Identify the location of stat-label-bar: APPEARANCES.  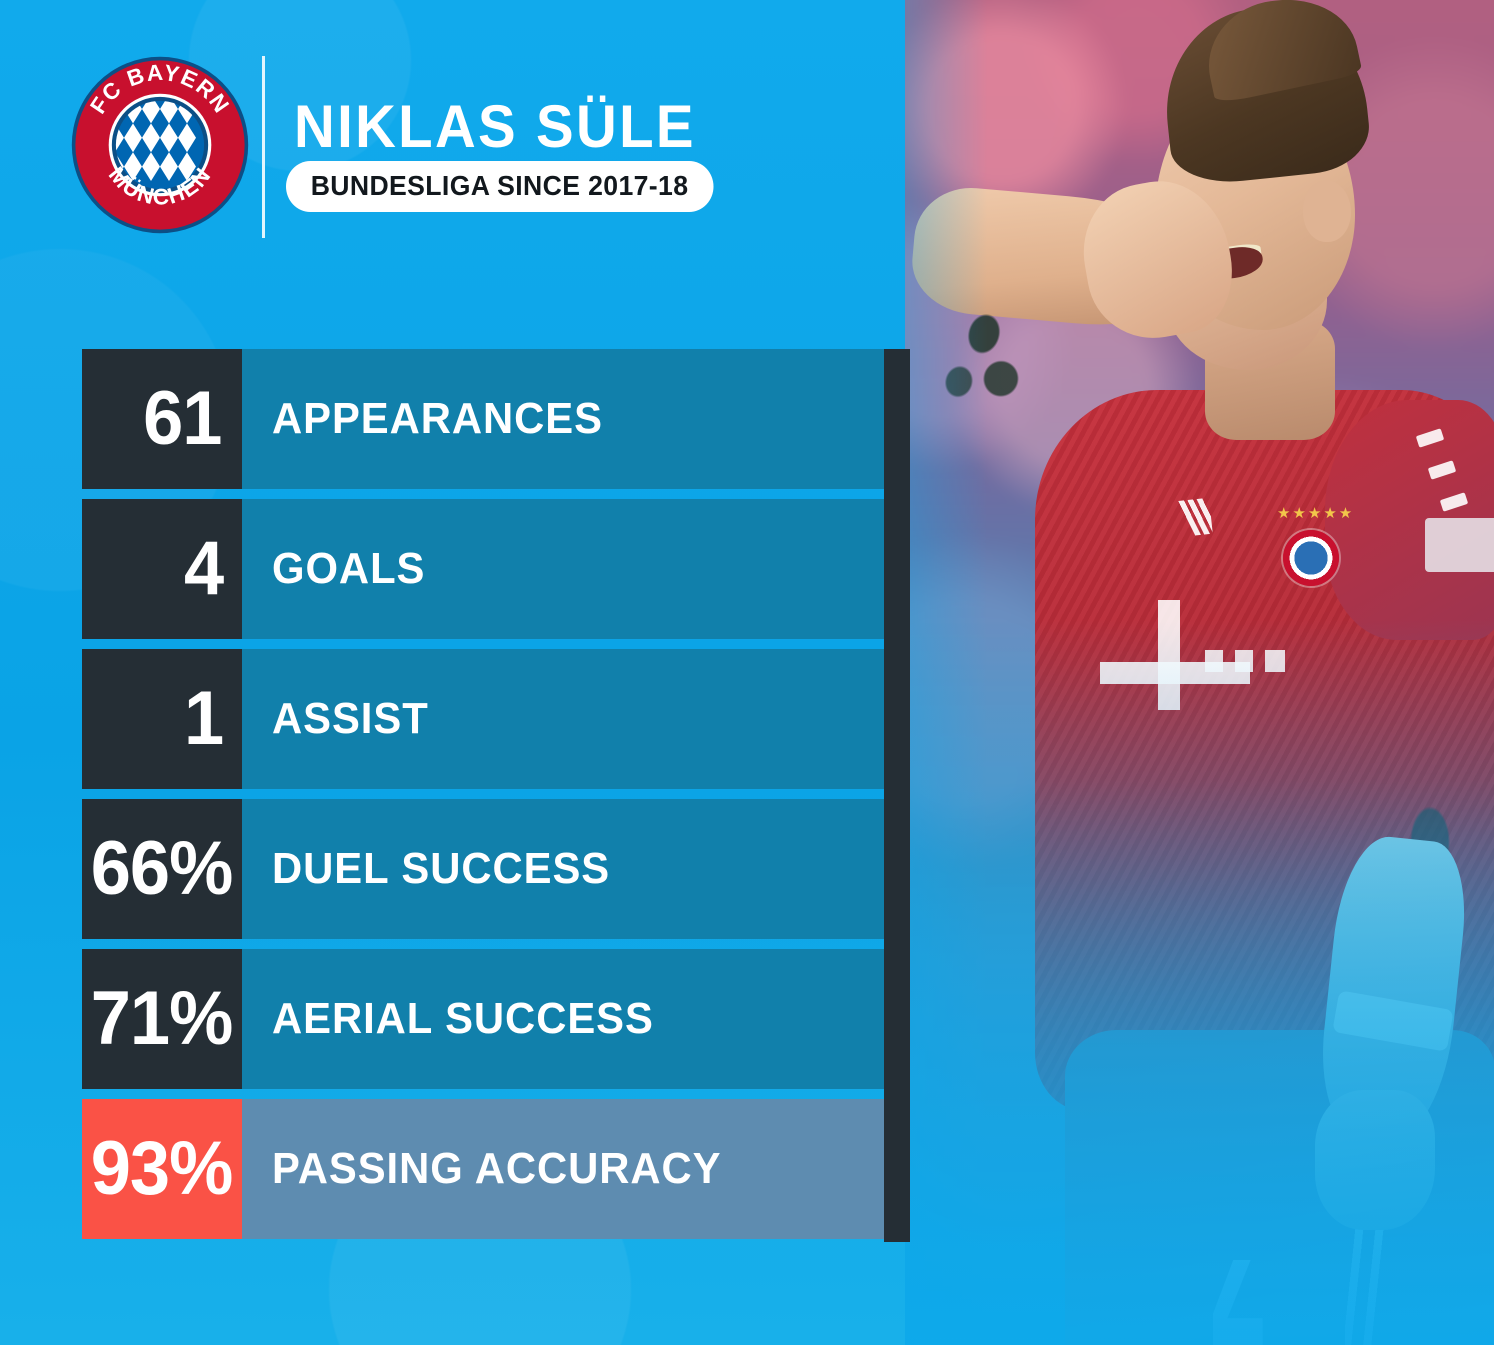
(563, 419).